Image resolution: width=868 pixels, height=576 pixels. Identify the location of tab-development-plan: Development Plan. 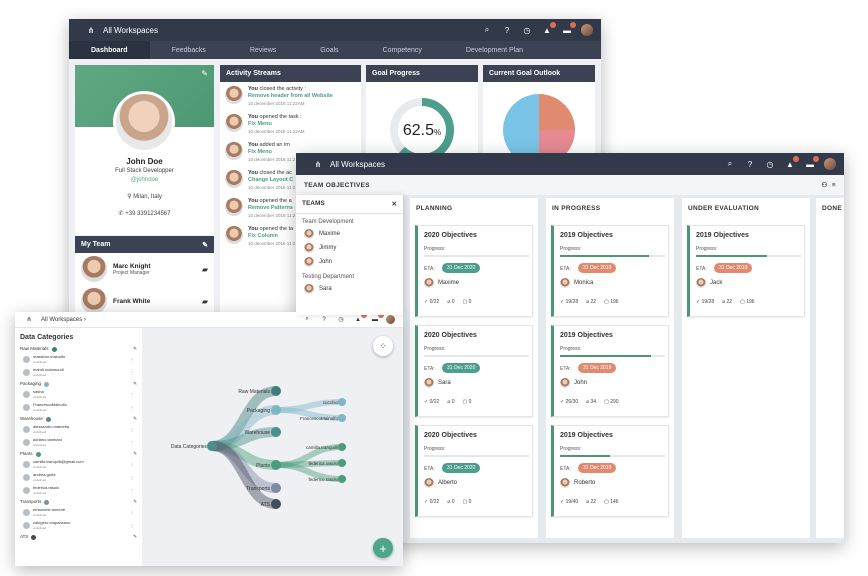
(494, 50).